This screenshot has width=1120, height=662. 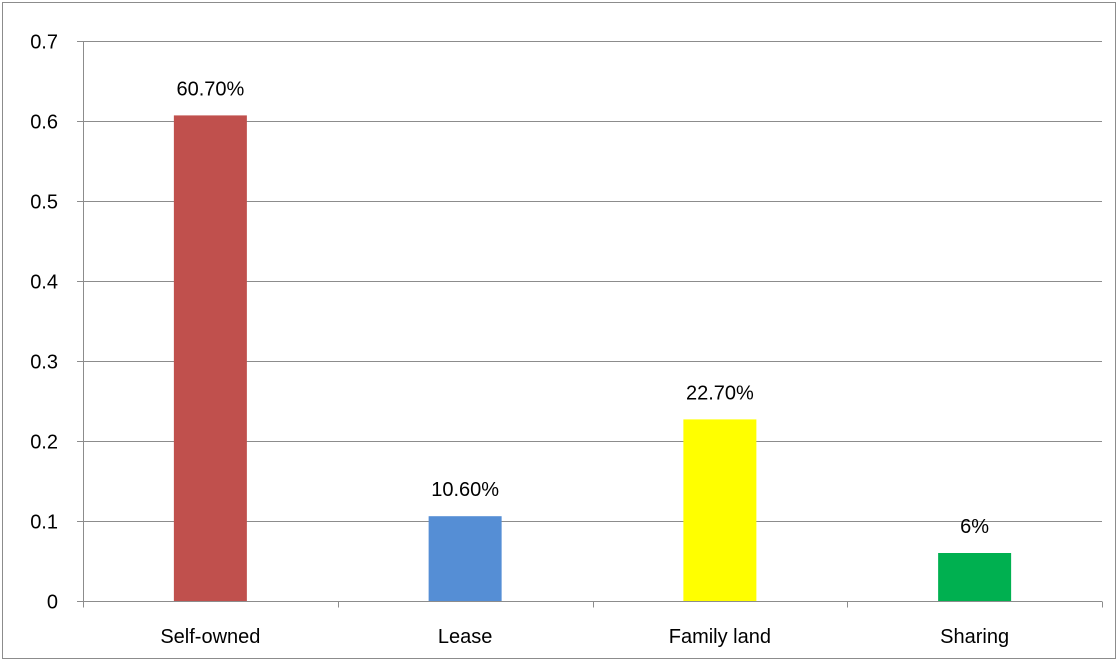 What do you see at coordinates (593, 624) in the screenshot?
I see `x-axis: Self-owned Lease Family land Sharing` at bounding box center [593, 624].